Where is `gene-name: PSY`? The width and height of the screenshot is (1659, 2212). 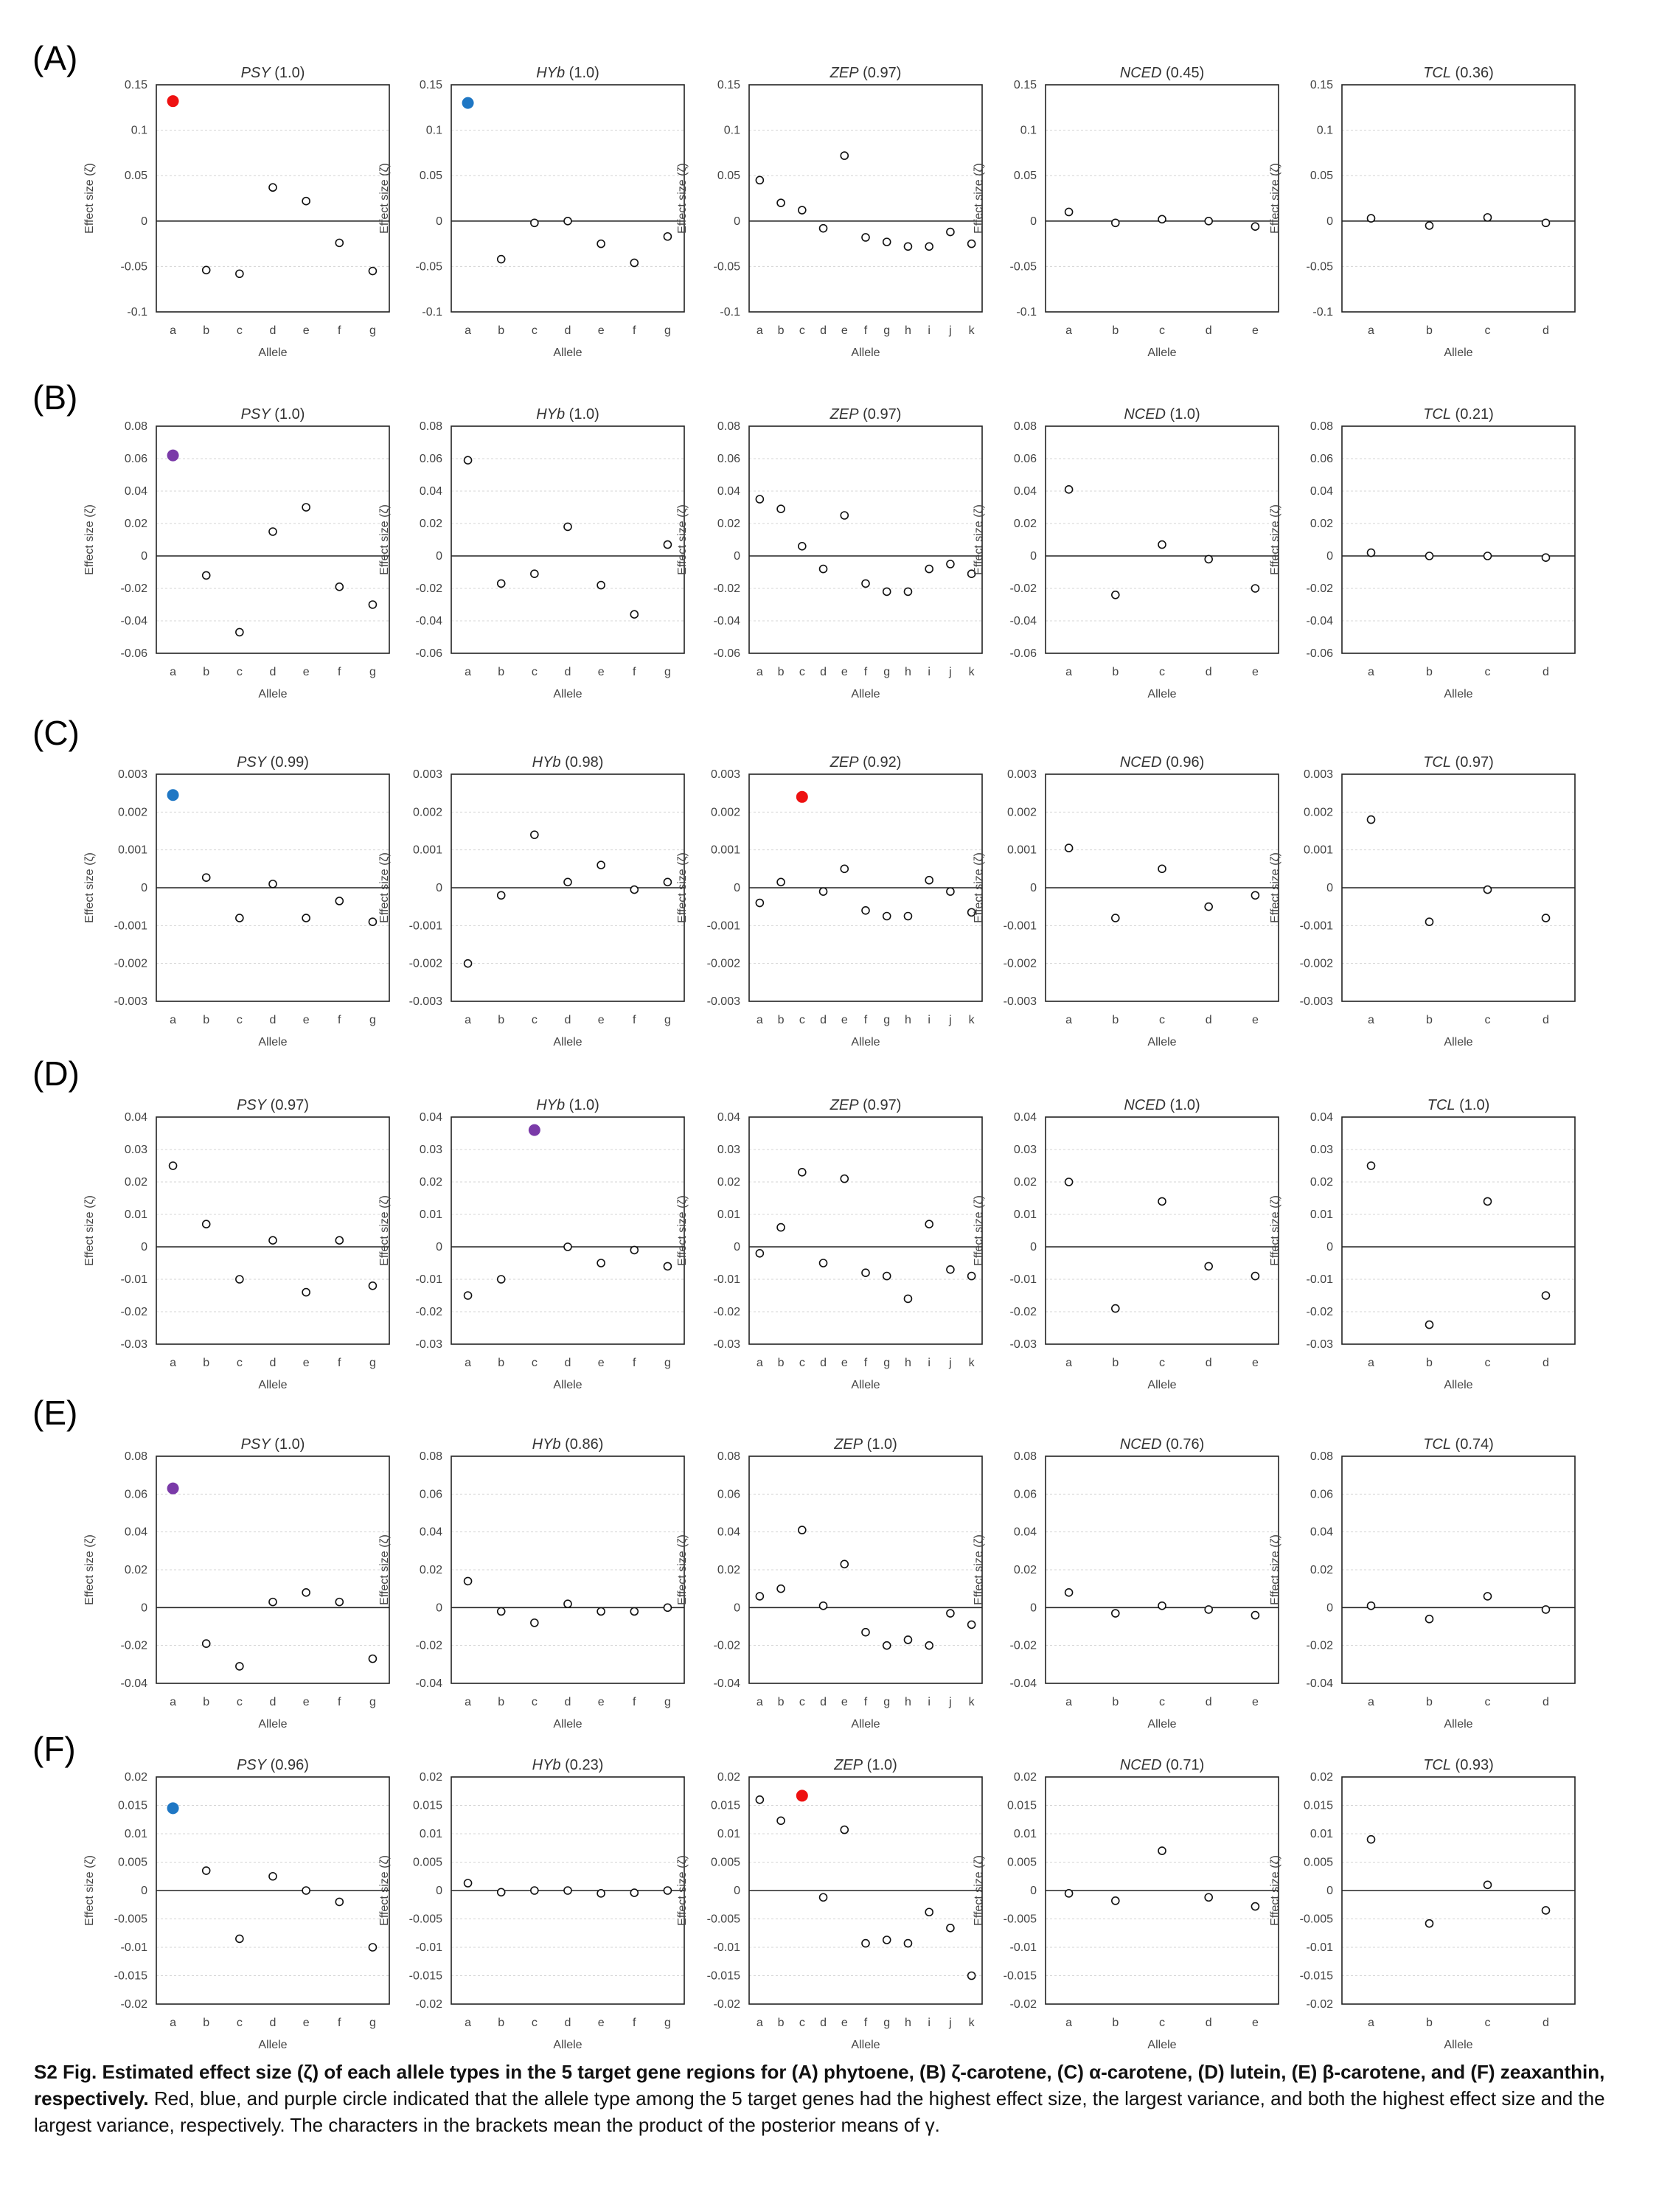 gene-name: PSY is located at coordinates (252, 762).